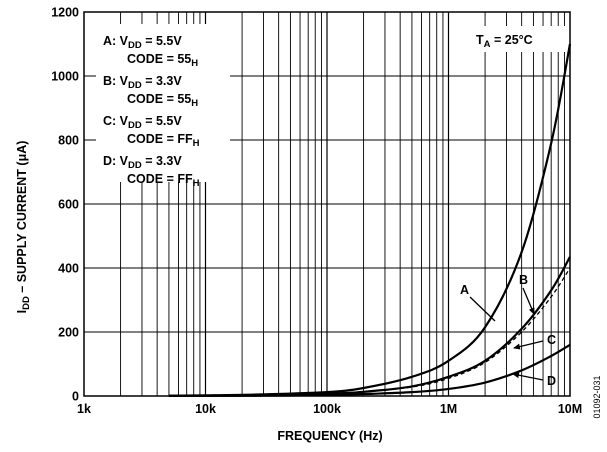 The image size is (607, 452). Describe the element at coordinates (68, 333) in the screenshot. I see `y-tick-label: 200` at that location.